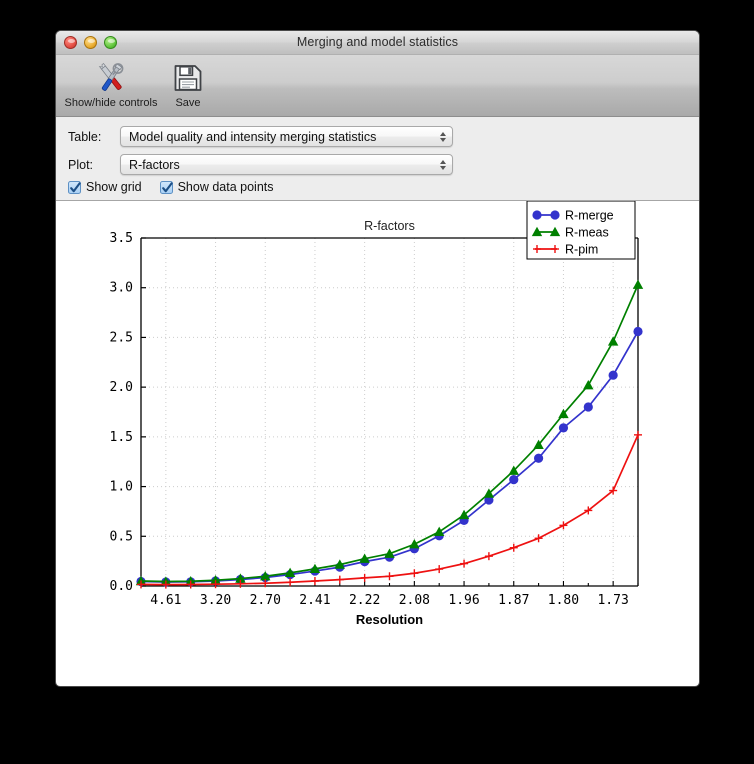  What do you see at coordinates (581, 250) in the screenshot?
I see `legend-label: R-pim` at bounding box center [581, 250].